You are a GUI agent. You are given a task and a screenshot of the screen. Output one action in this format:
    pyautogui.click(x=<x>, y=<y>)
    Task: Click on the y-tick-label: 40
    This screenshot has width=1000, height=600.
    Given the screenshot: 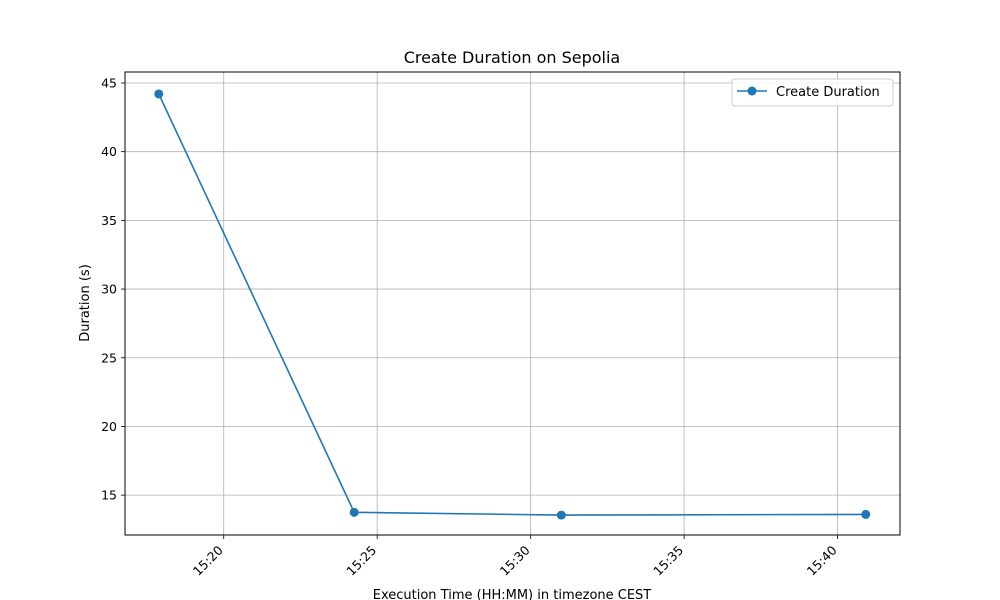 What is the action you would take?
    pyautogui.click(x=109, y=151)
    